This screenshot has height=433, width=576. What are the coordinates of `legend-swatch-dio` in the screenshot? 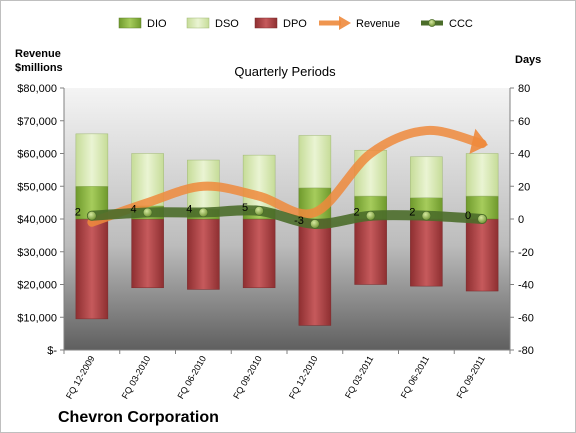 It's located at (130, 23).